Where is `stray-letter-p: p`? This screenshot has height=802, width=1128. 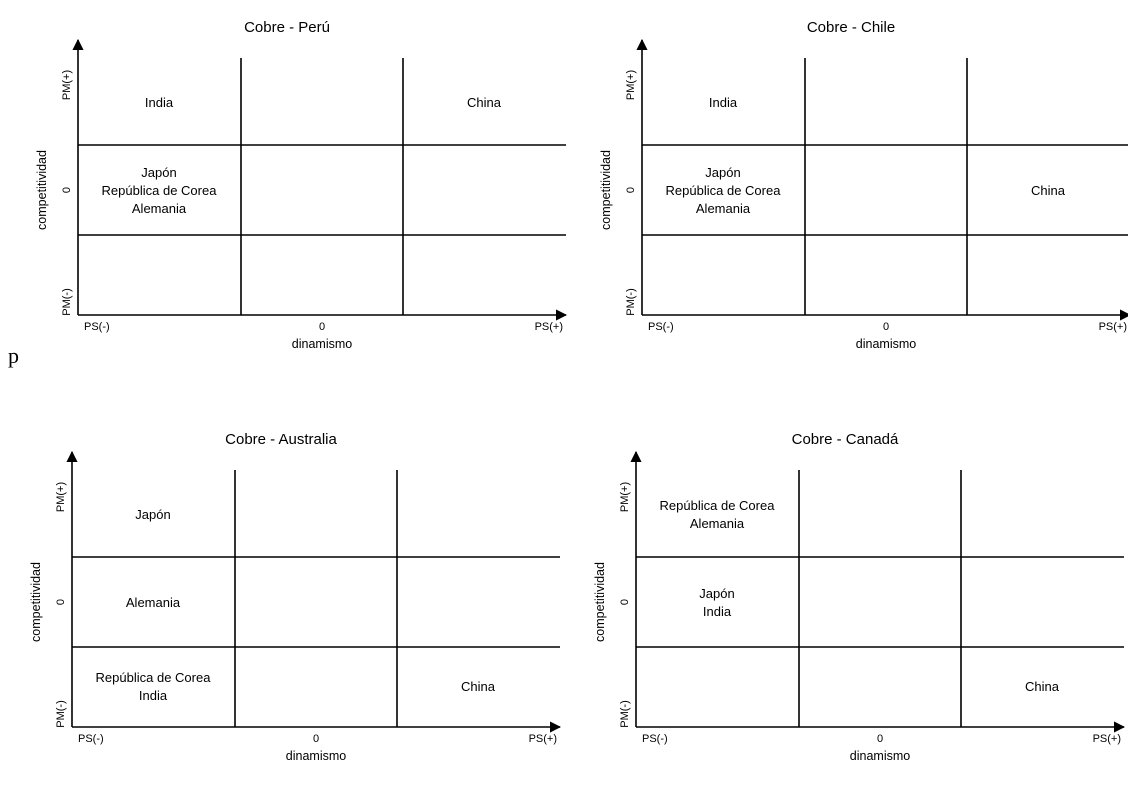 stray-letter-p: p is located at coordinates (13, 355).